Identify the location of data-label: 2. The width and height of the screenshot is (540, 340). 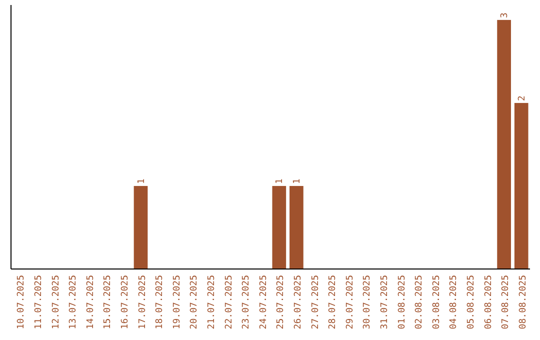
(522, 98).